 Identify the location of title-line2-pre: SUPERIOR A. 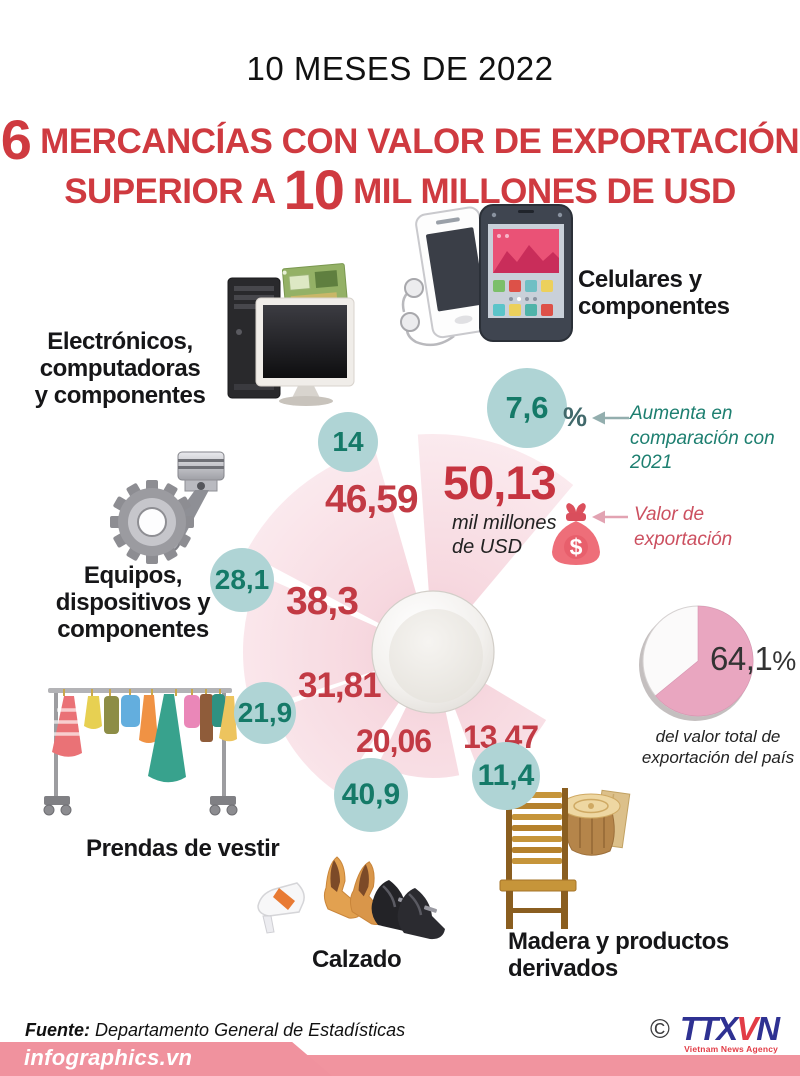
(174, 191).